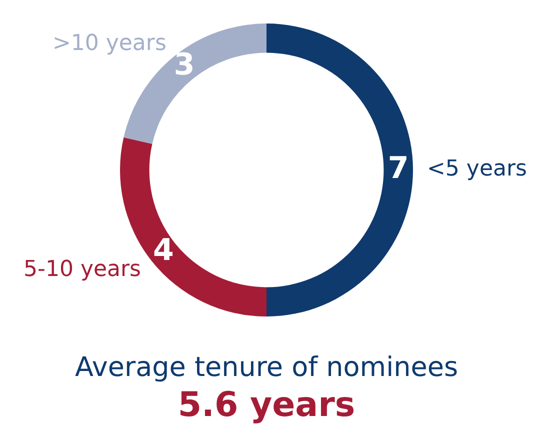 The image size is (533, 443). Describe the element at coordinates (477, 169) in the screenshot. I see `slice-label: <5 years` at that location.